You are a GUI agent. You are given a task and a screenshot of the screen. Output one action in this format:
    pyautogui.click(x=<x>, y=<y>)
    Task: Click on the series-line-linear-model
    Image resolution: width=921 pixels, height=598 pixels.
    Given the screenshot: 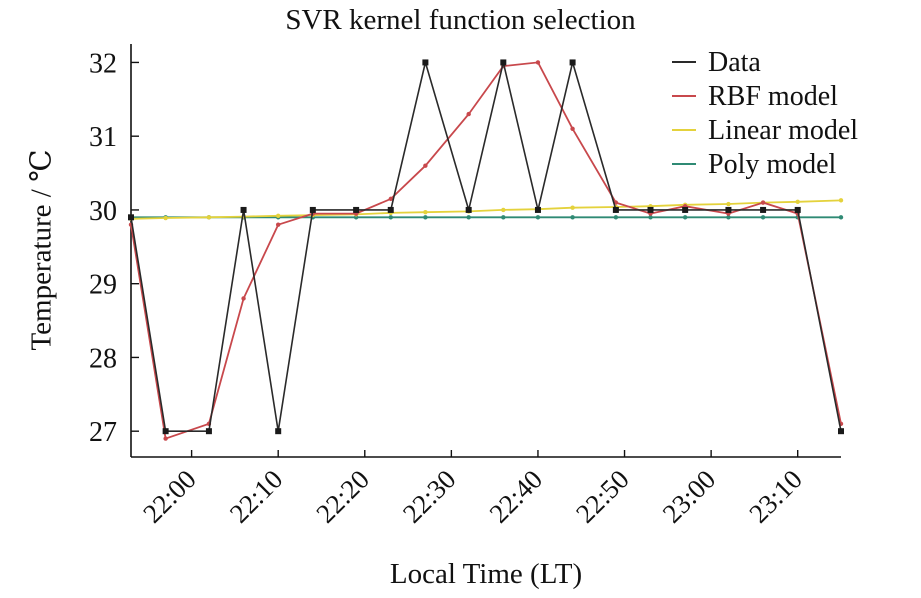 What is the action you would take?
    pyautogui.click(x=486, y=209)
    